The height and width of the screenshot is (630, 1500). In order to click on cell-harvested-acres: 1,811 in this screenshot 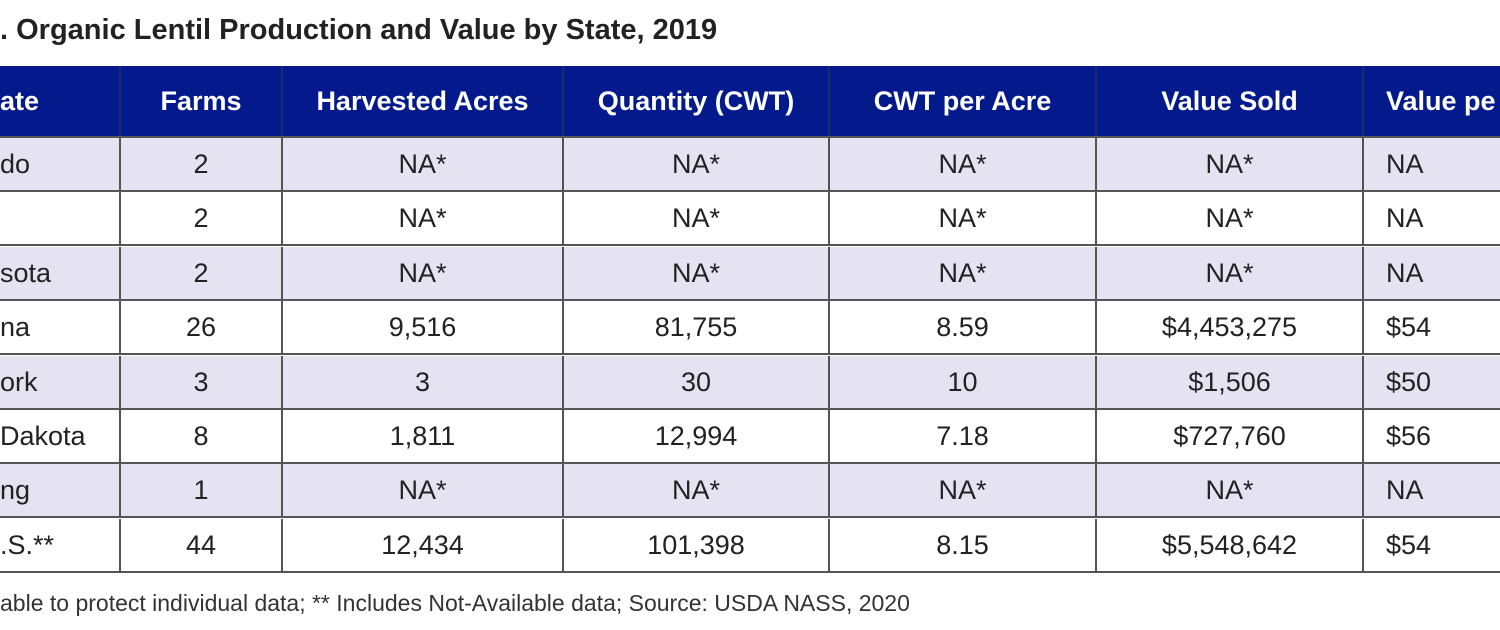, I will do `click(423, 436)`.